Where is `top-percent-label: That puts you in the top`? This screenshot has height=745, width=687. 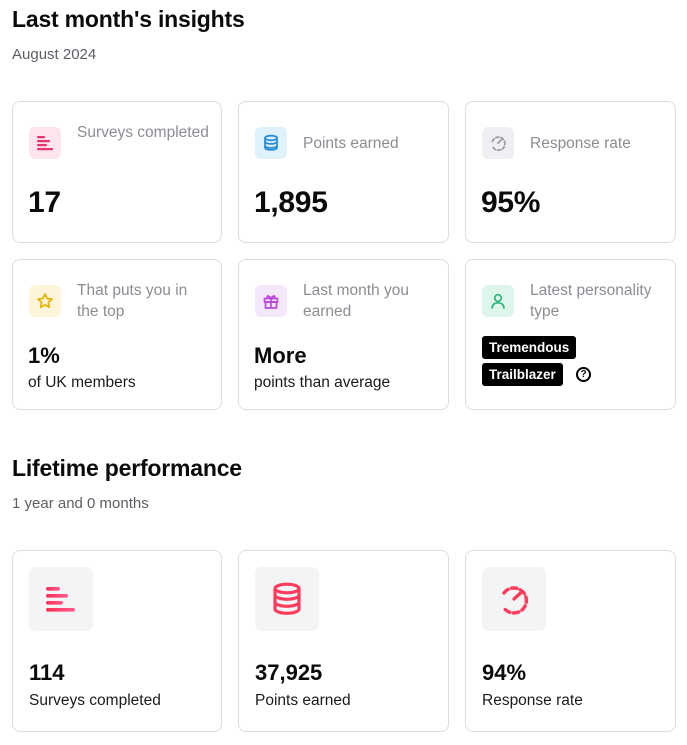
top-percent-label: That puts you in the top is located at coordinates (132, 301).